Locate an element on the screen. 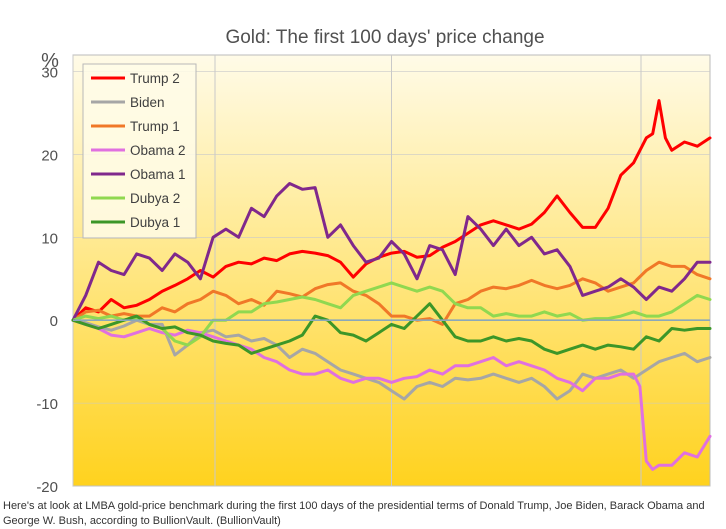 Image resolution: width=726 pixels, height=529 pixels. legend-label: Obama 1 is located at coordinates (158, 174).